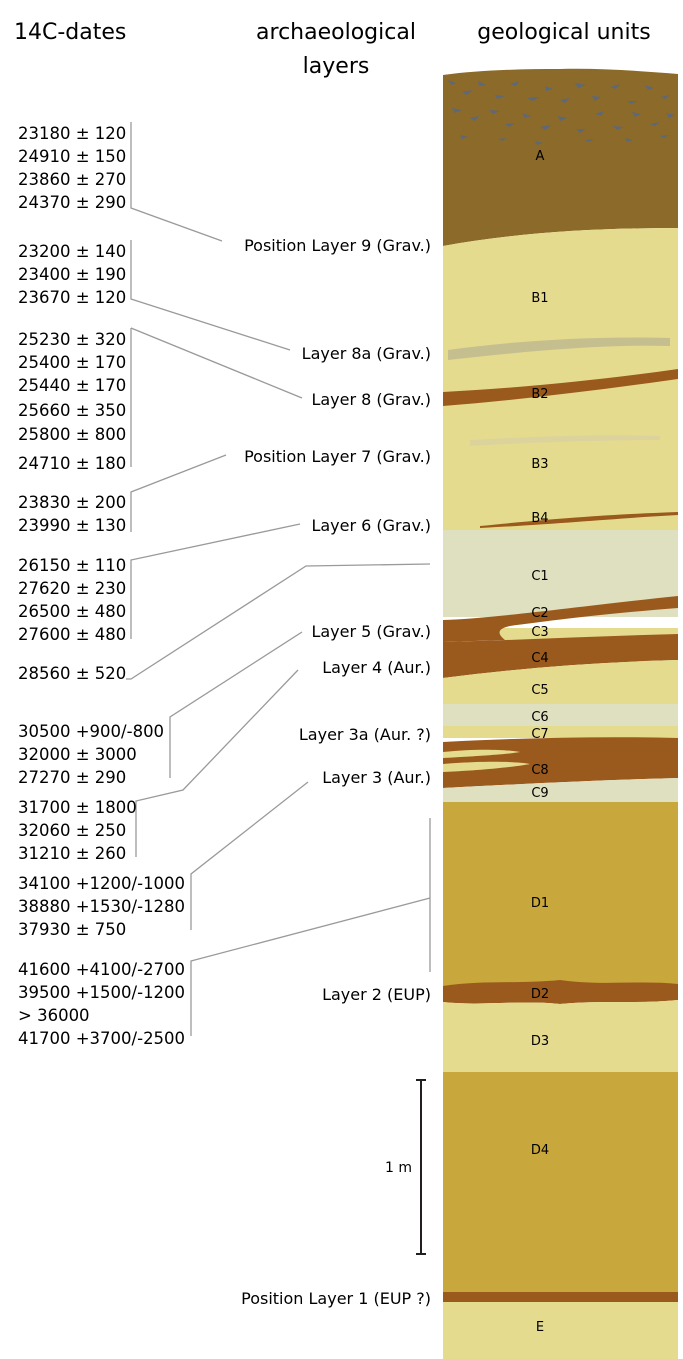 This screenshot has height=1359, width=683. Describe the element at coordinates (72, 156) in the screenshot. I see `date-label: 24910 ± 150` at that location.